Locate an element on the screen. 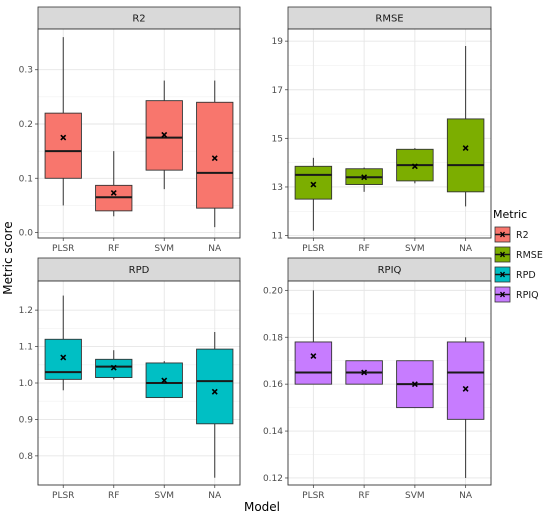  legend-entry-r2: R2 is located at coordinates (511, 234).